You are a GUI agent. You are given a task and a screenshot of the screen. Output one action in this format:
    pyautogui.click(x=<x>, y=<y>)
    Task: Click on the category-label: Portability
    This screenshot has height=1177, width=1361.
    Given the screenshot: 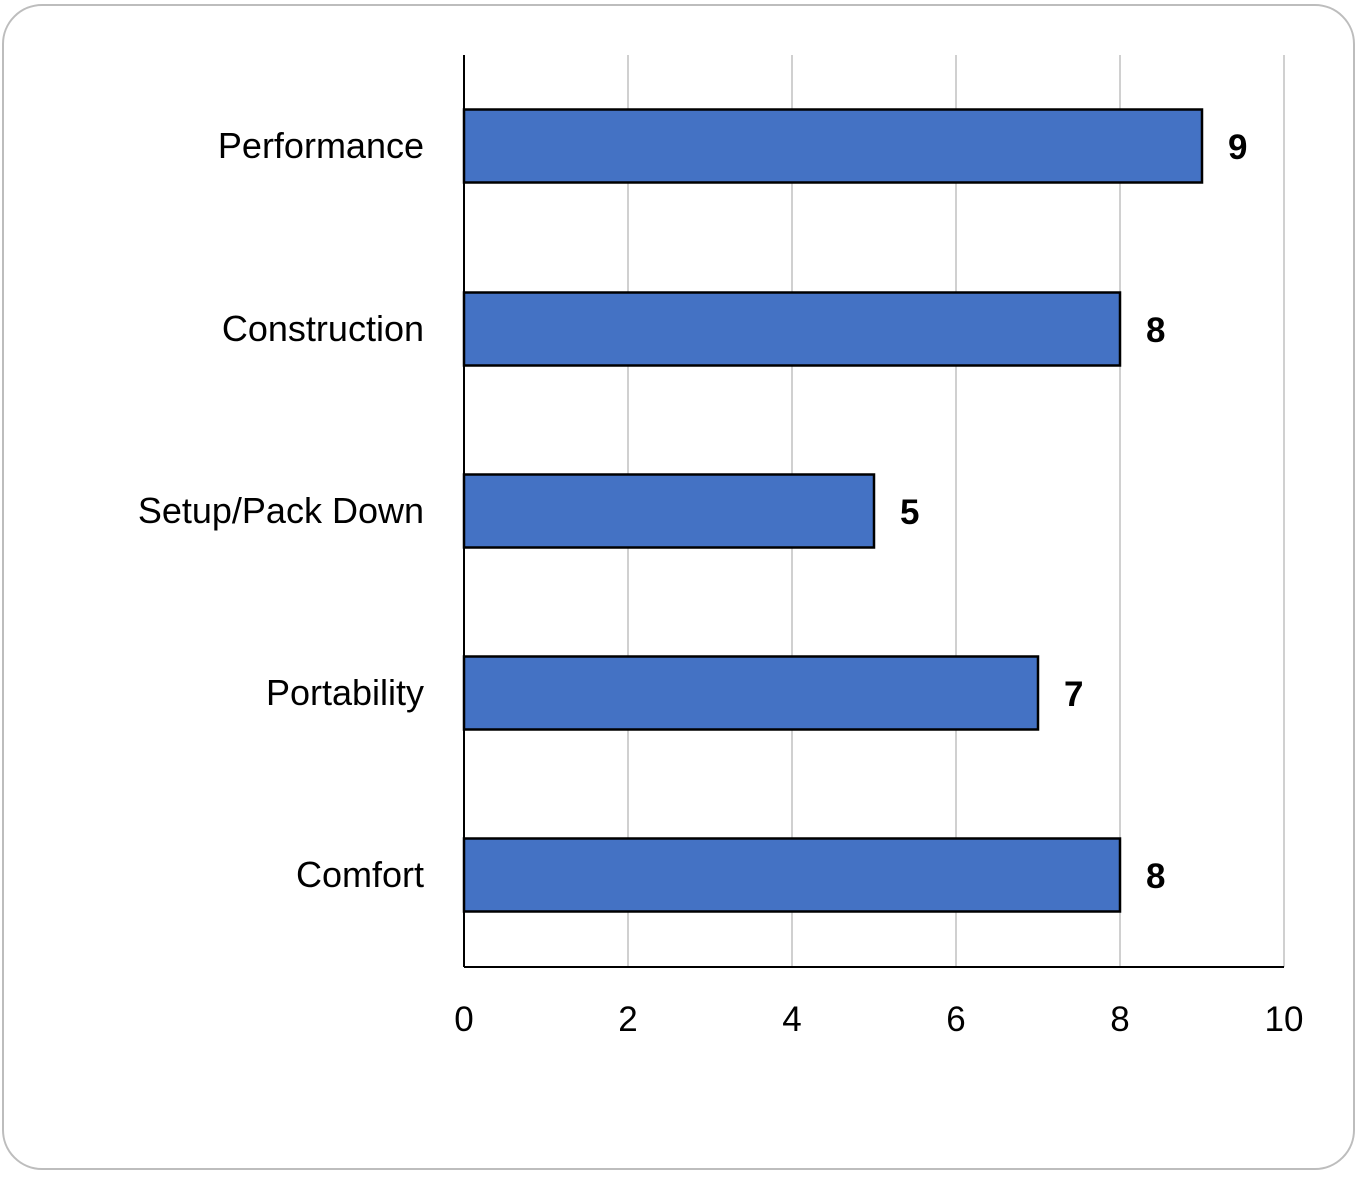 What is the action you would take?
    pyautogui.click(x=345, y=692)
    